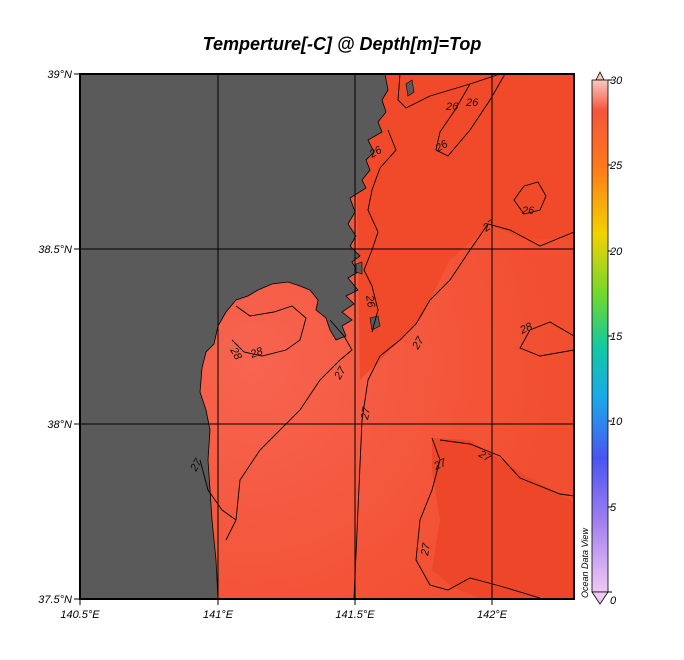 The width and height of the screenshot is (684, 660). I want to click on colorbar-tick-label: 30, so click(616, 81).